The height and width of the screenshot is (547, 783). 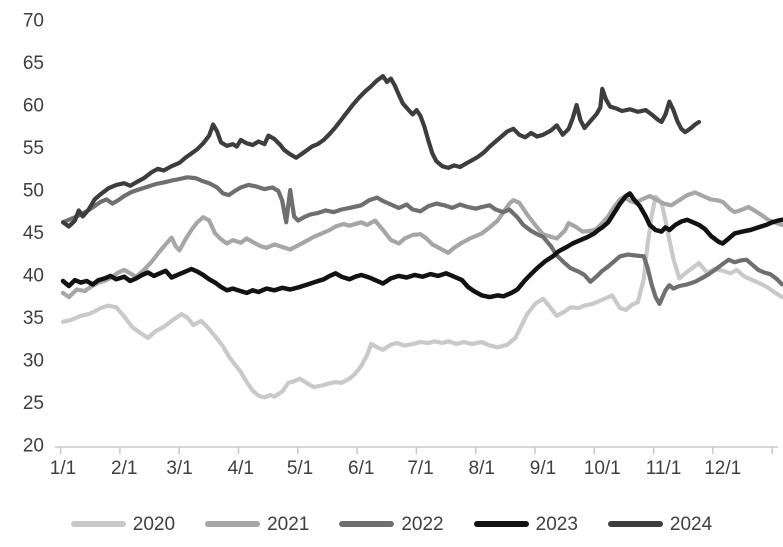 What do you see at coordinates (179, 468) in the screenshot?
I see `x-tick-label: 3/1` at bounding box center [179, 468].